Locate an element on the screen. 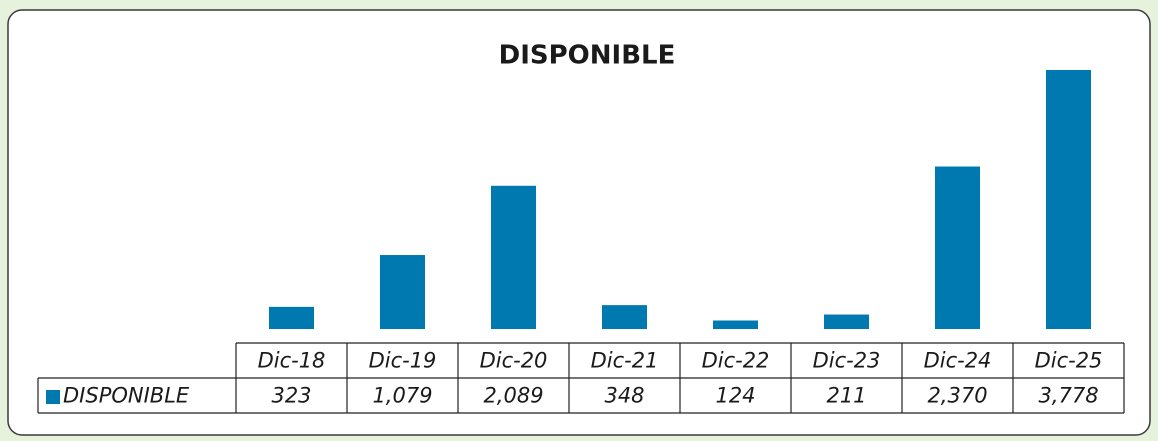  x-tick-label: Dic-21 is located at coordinates (625, 361).